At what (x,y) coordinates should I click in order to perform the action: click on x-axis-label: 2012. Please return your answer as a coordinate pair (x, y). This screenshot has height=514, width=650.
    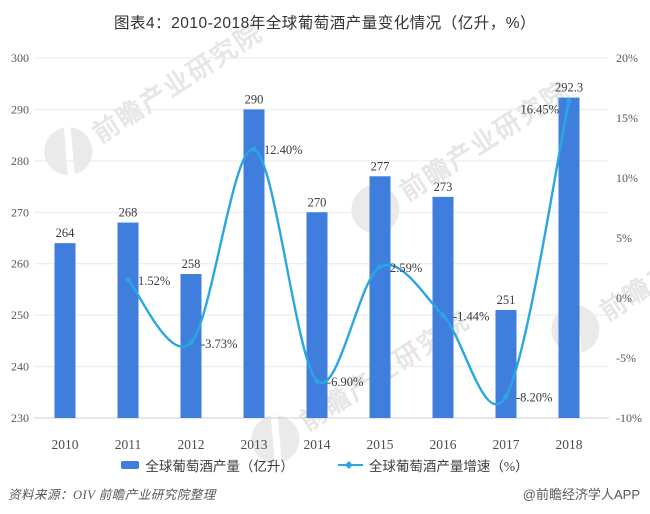
    Looking at the image, I should click on (191, 444).